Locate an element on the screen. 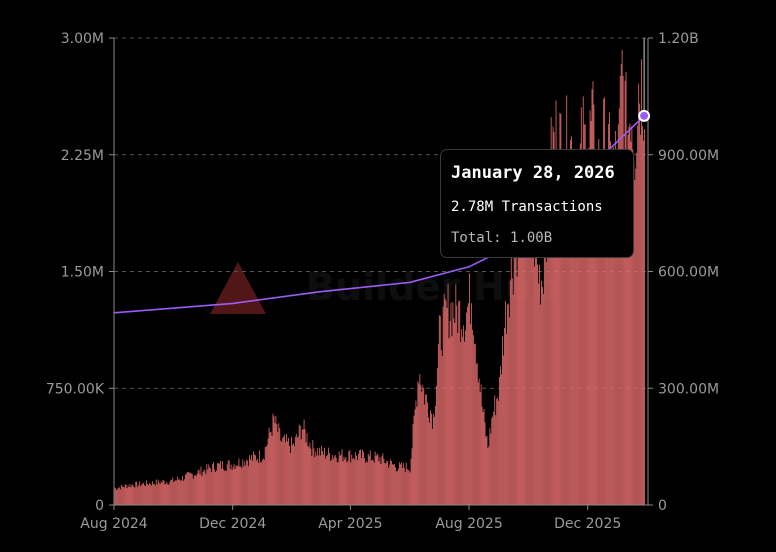  y-right-tick-label: 1.20B is located at coordinates (678, 39).